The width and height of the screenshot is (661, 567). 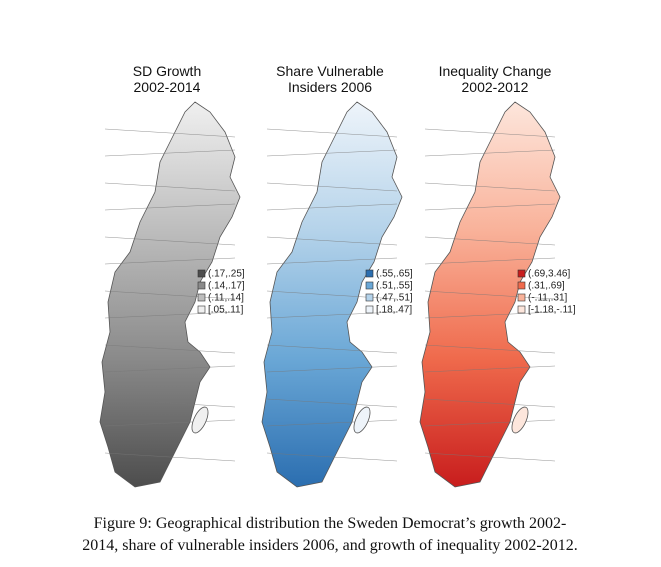 What do you see at coordinates (394, 310) in the screenshot?
I see `legend-label: [.18,.47]` at bounding box center [394, 310].